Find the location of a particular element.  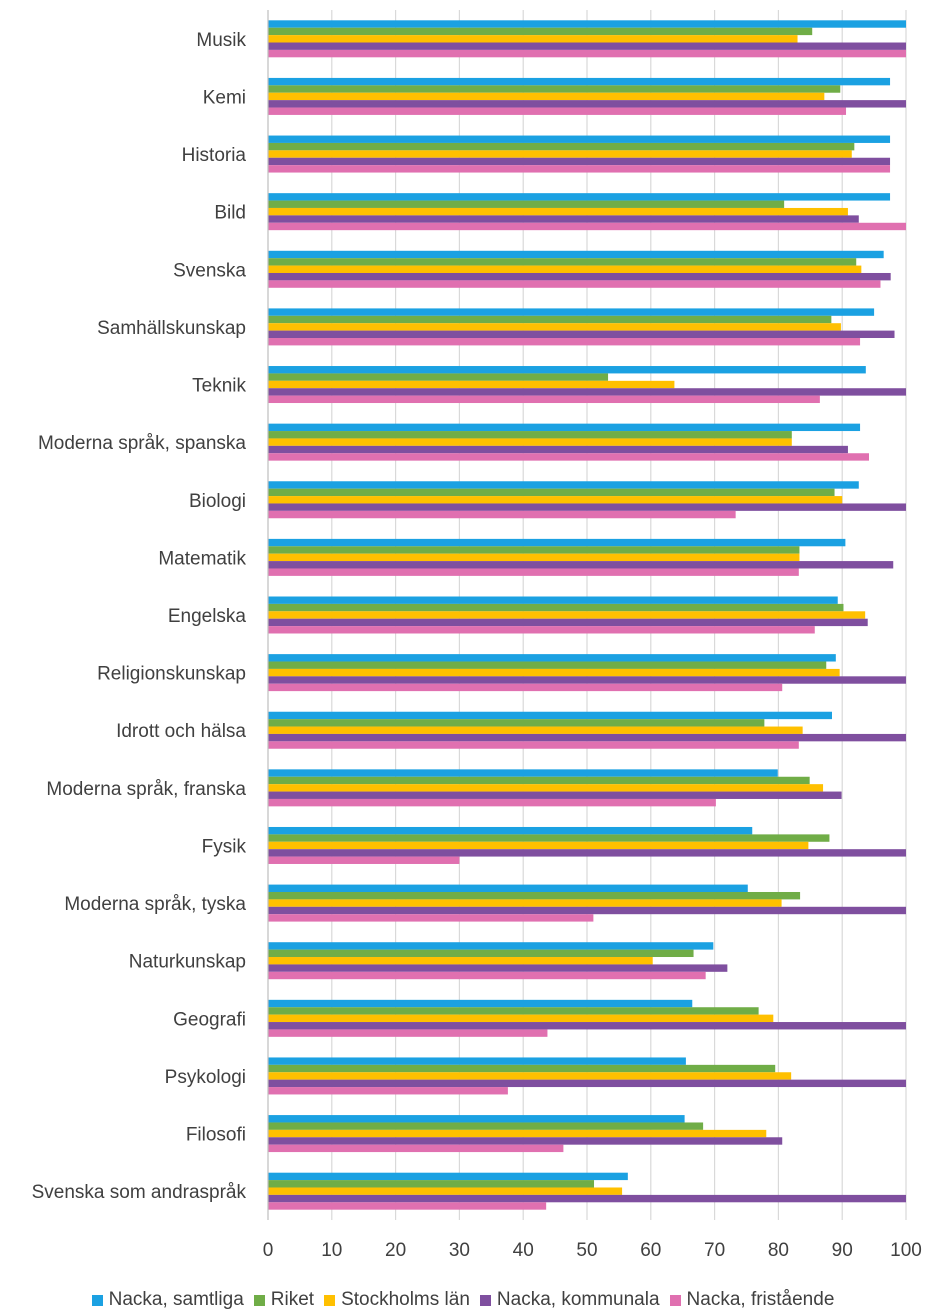

category-label: Kemi is located at coordinates (224, 97).